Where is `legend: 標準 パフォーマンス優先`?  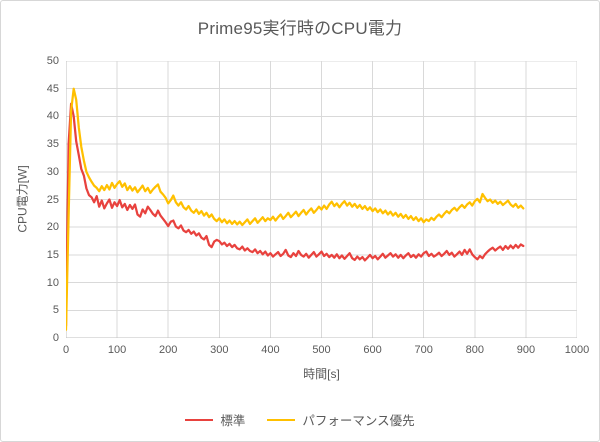
legend: 標準 パフォーマンス優先 is located at coordinates (300, 419).